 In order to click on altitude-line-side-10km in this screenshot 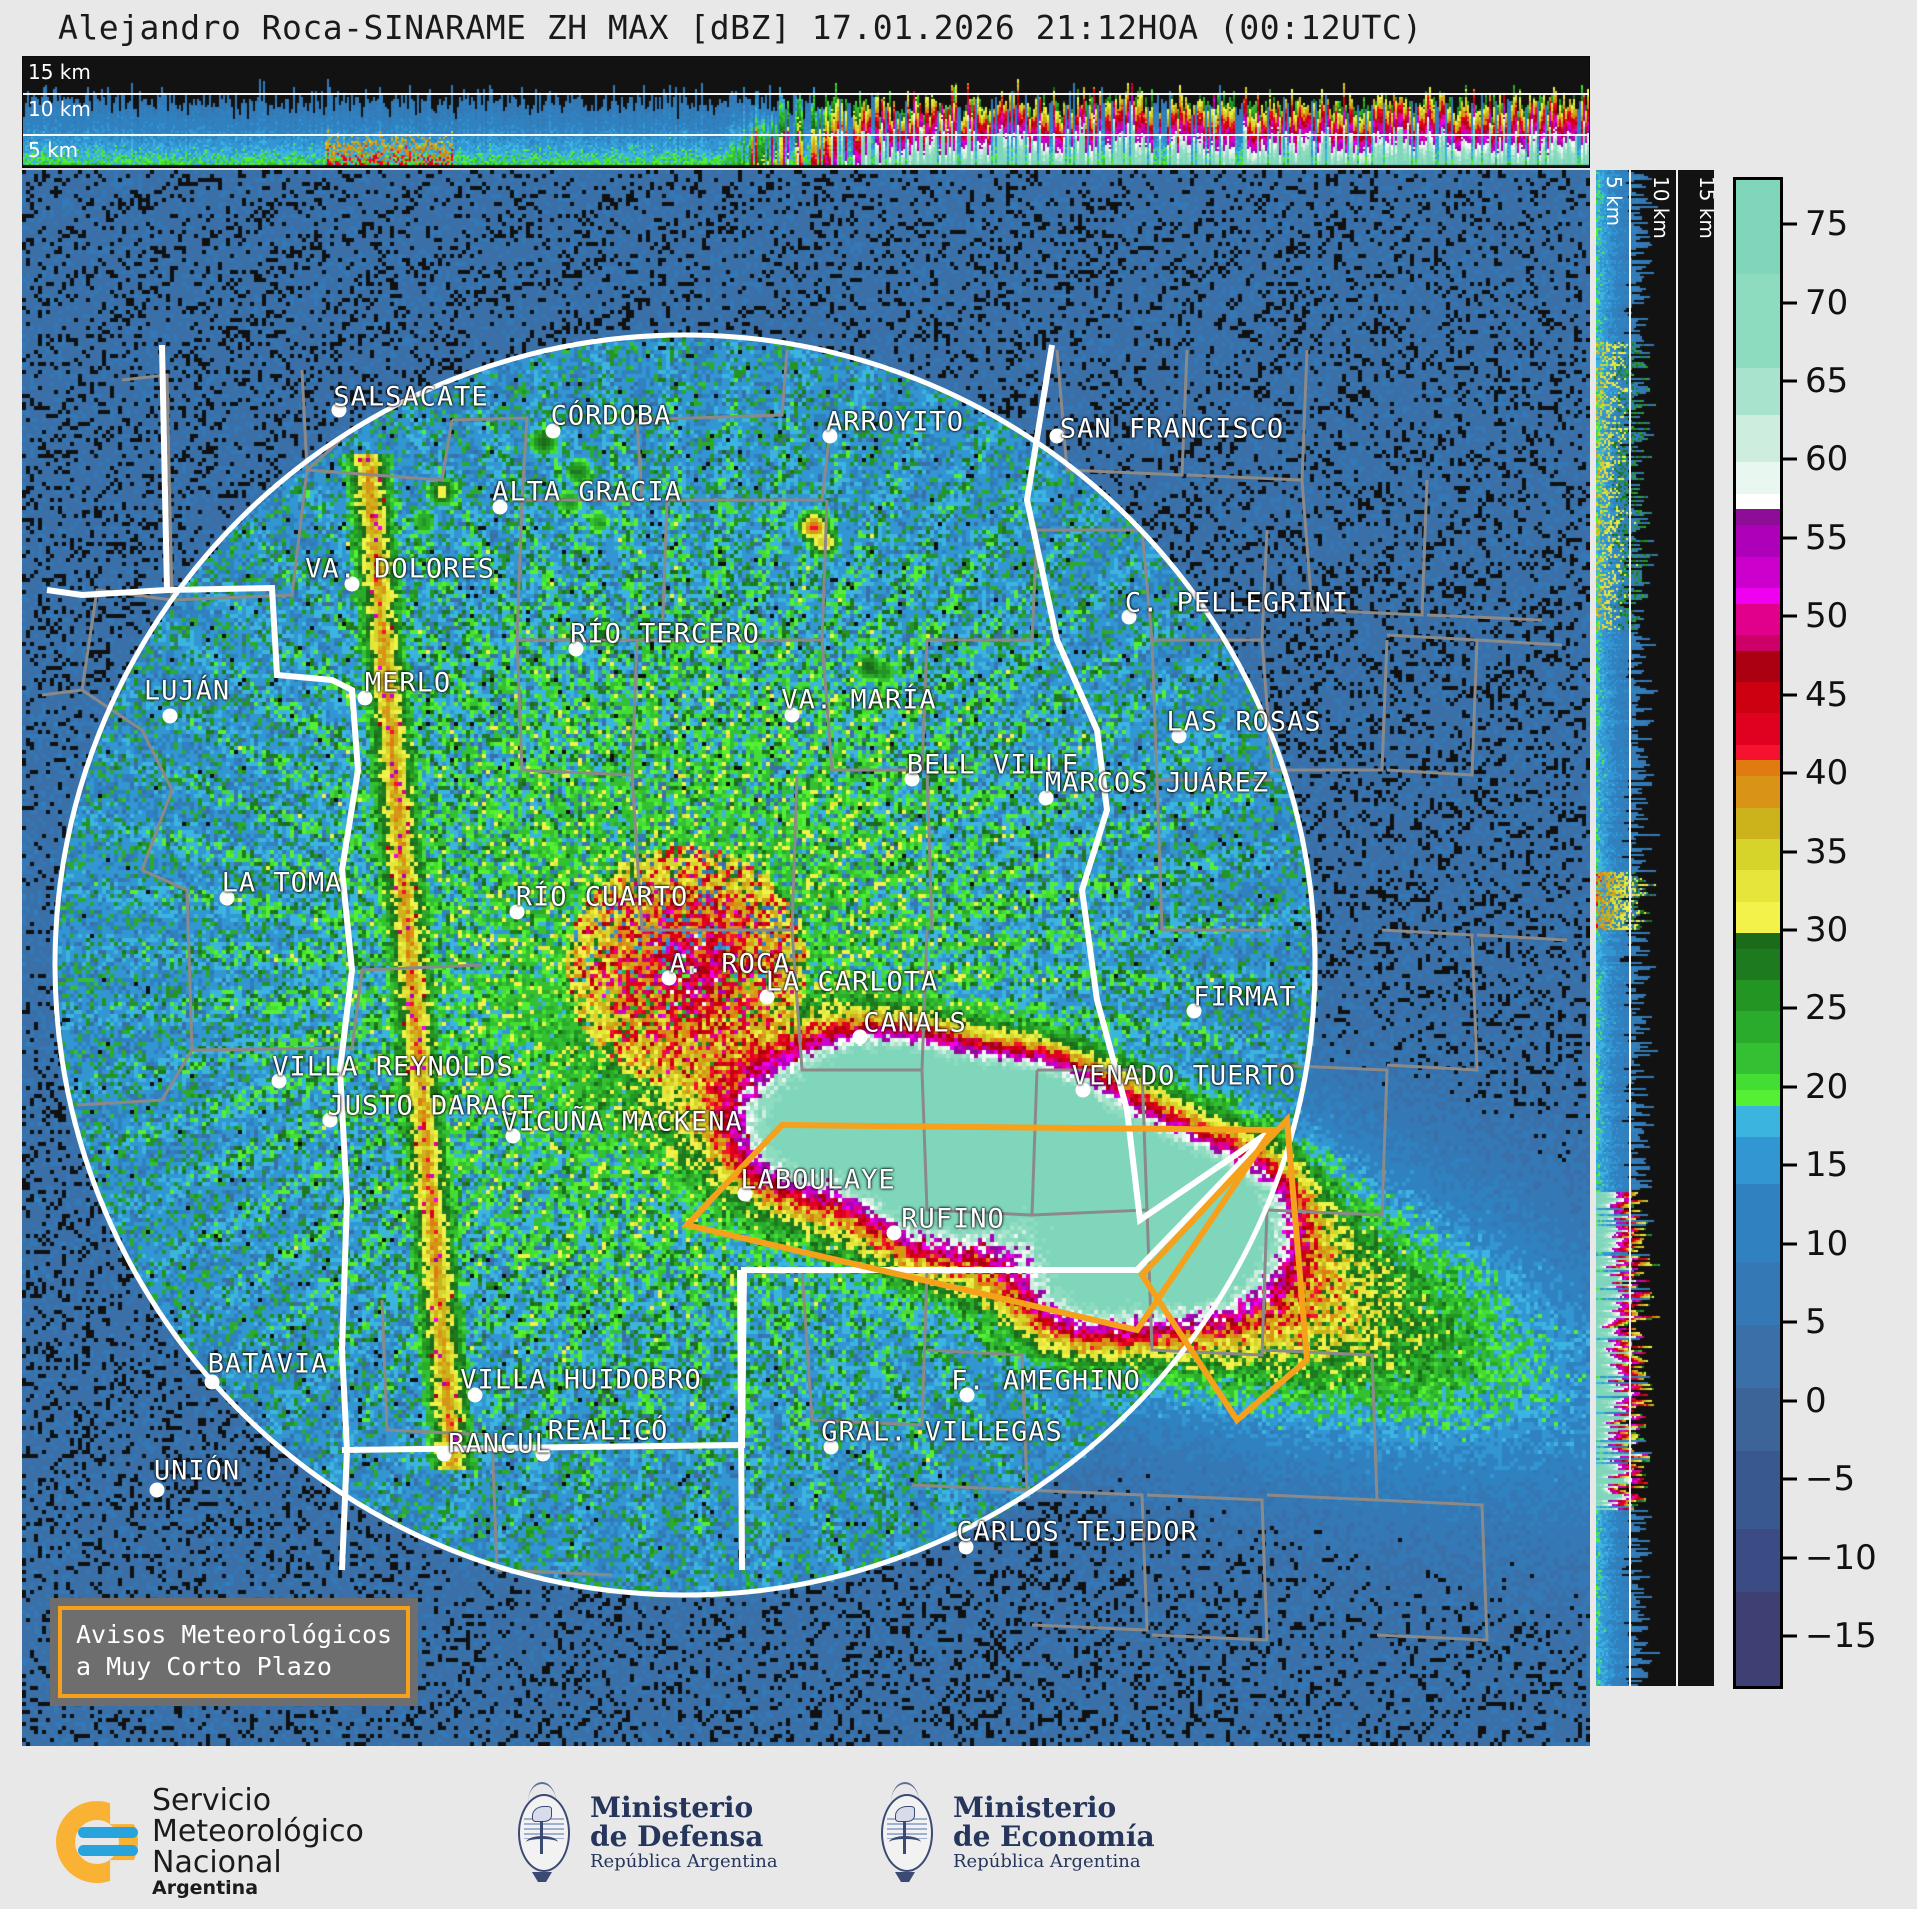, I will do `click(1677, 928)`.